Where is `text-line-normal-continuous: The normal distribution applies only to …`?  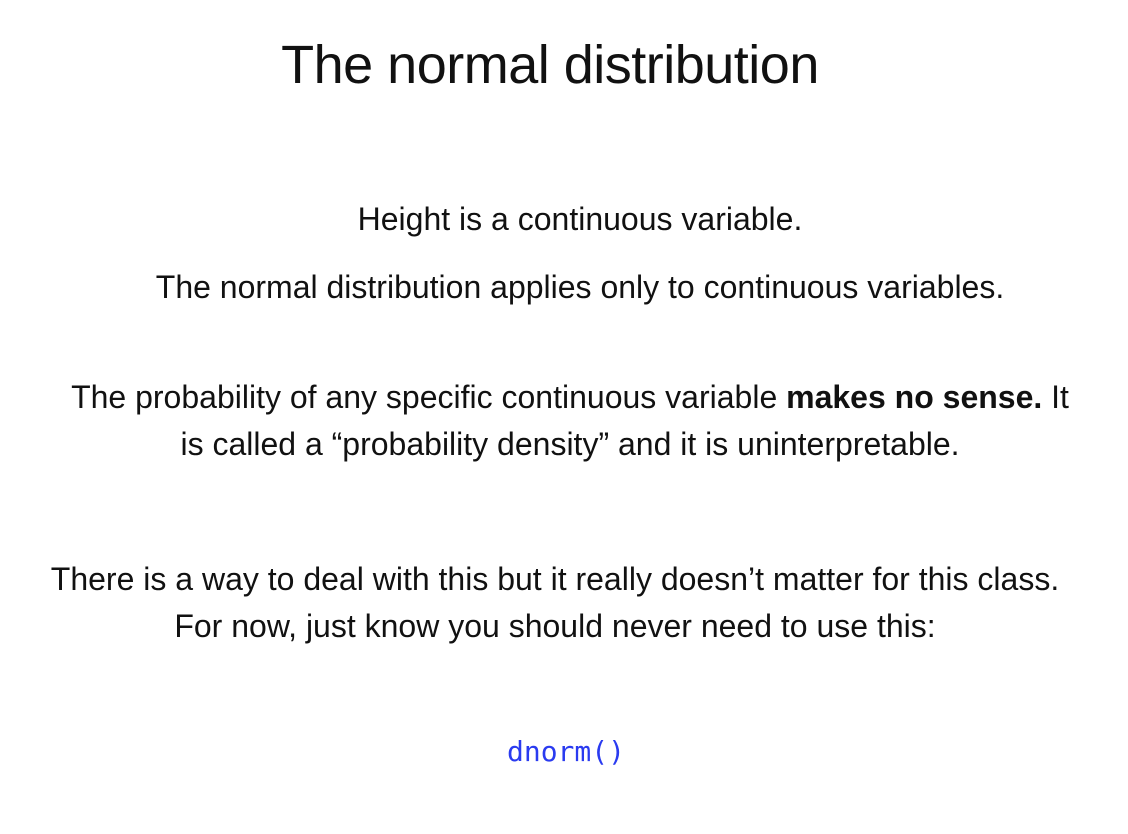 text-line-normal-continuous: The normal distribution applies only to … is located at coordinates (580, 287).